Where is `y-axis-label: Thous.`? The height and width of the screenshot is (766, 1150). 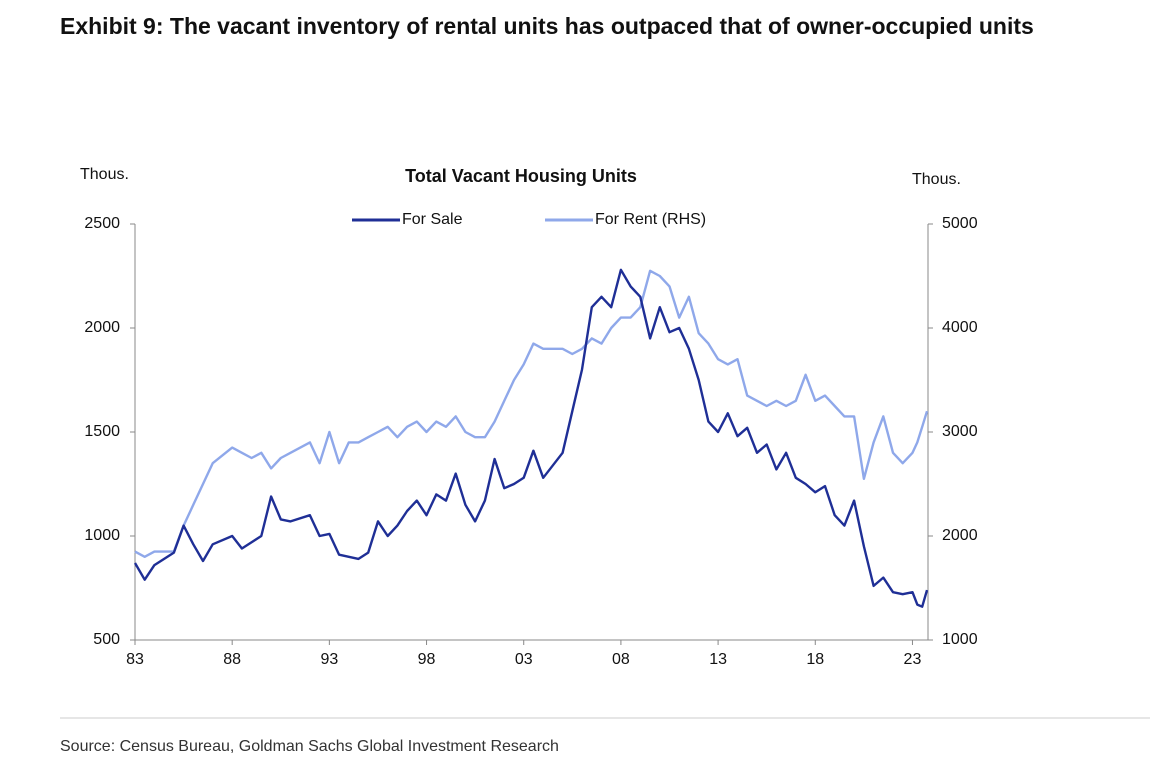 y-axis-label: Thous. is located at coordinates (104, 174).